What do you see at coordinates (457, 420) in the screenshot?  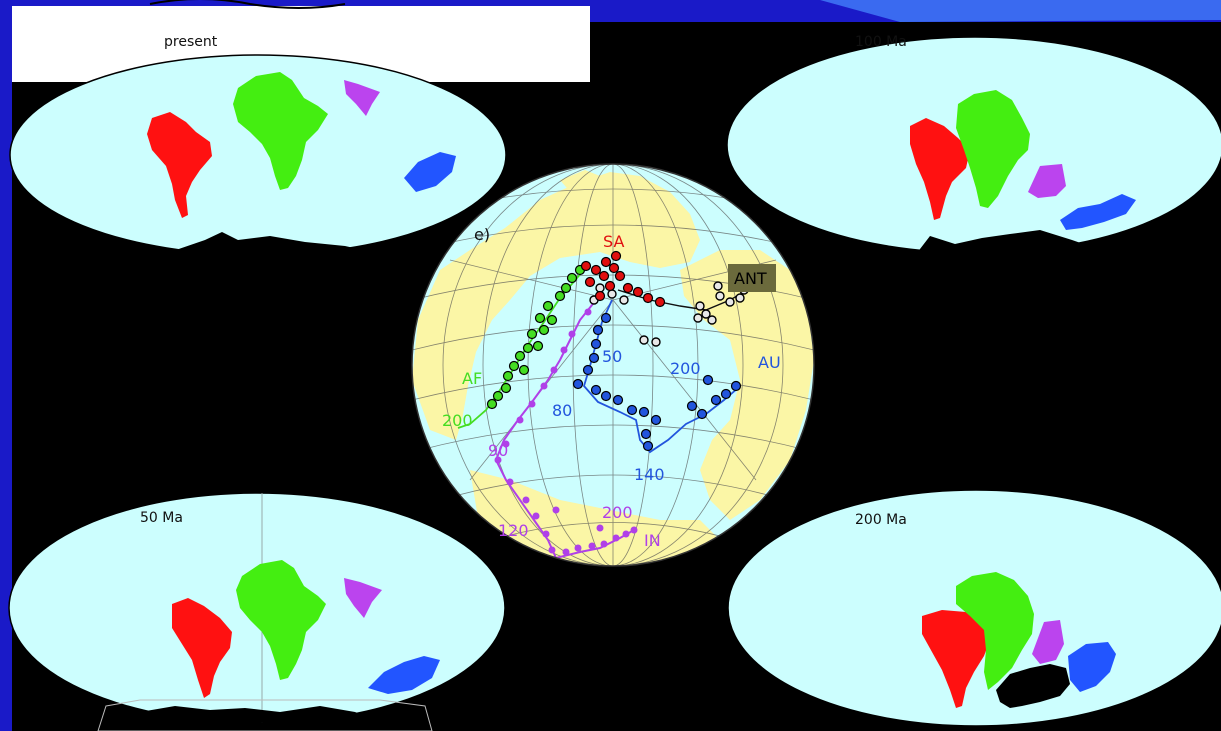 I see `age-label-af-200: 200` at bounding box center [457, 420].